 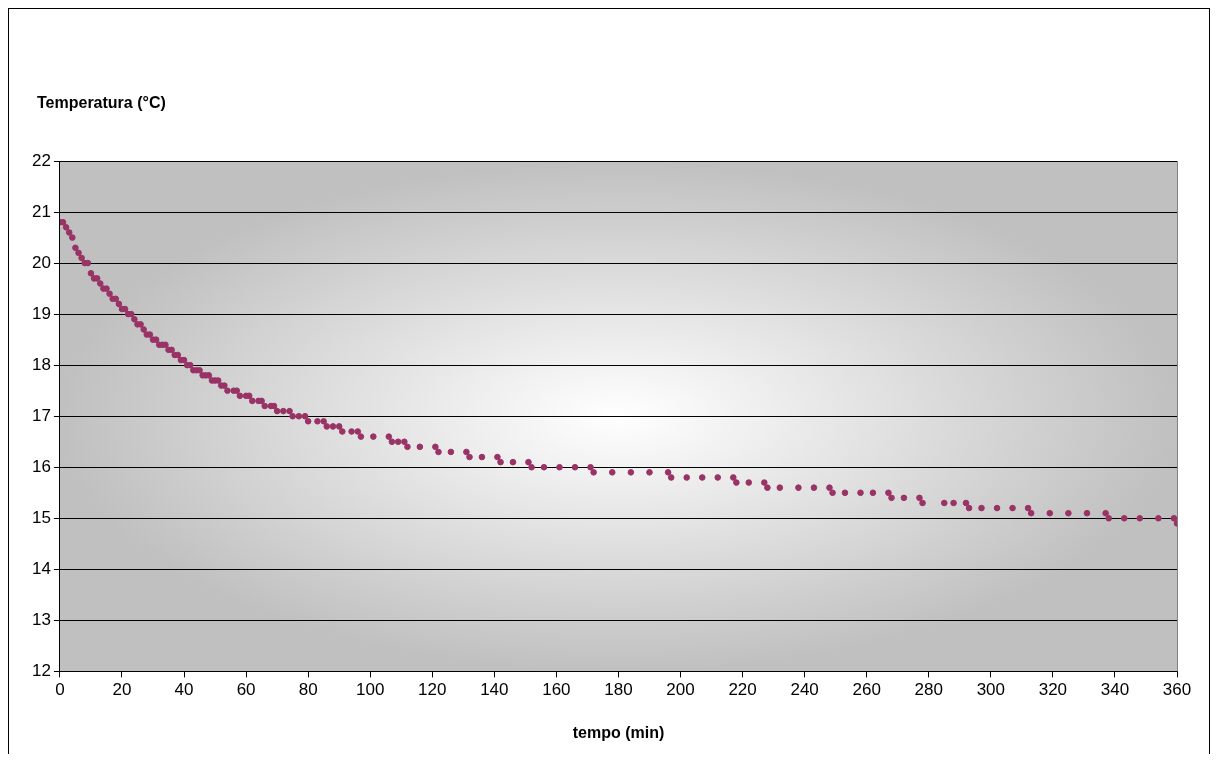 What do you see at coordinates (1177, 690) in the screenshot?
I see `x-tick-label: 360` at bounding box center [1177, 690].